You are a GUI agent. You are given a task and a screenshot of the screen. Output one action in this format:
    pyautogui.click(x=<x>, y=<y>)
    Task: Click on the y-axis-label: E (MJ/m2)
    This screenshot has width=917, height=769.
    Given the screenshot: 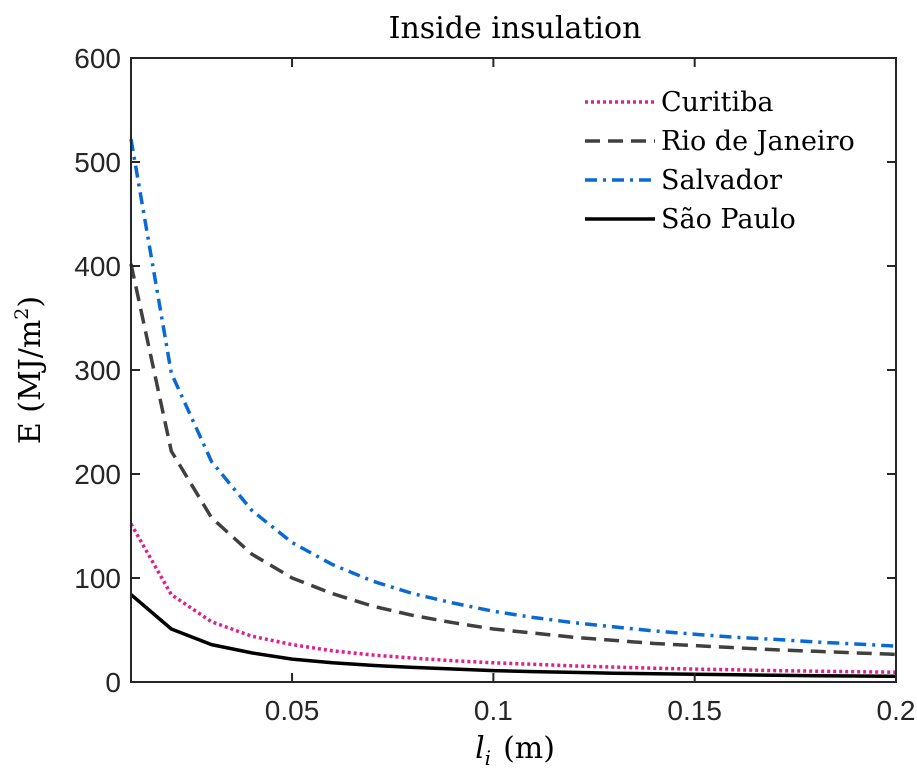 What is the action you would take?
    pyautogui.click(x=29, y=370)
    